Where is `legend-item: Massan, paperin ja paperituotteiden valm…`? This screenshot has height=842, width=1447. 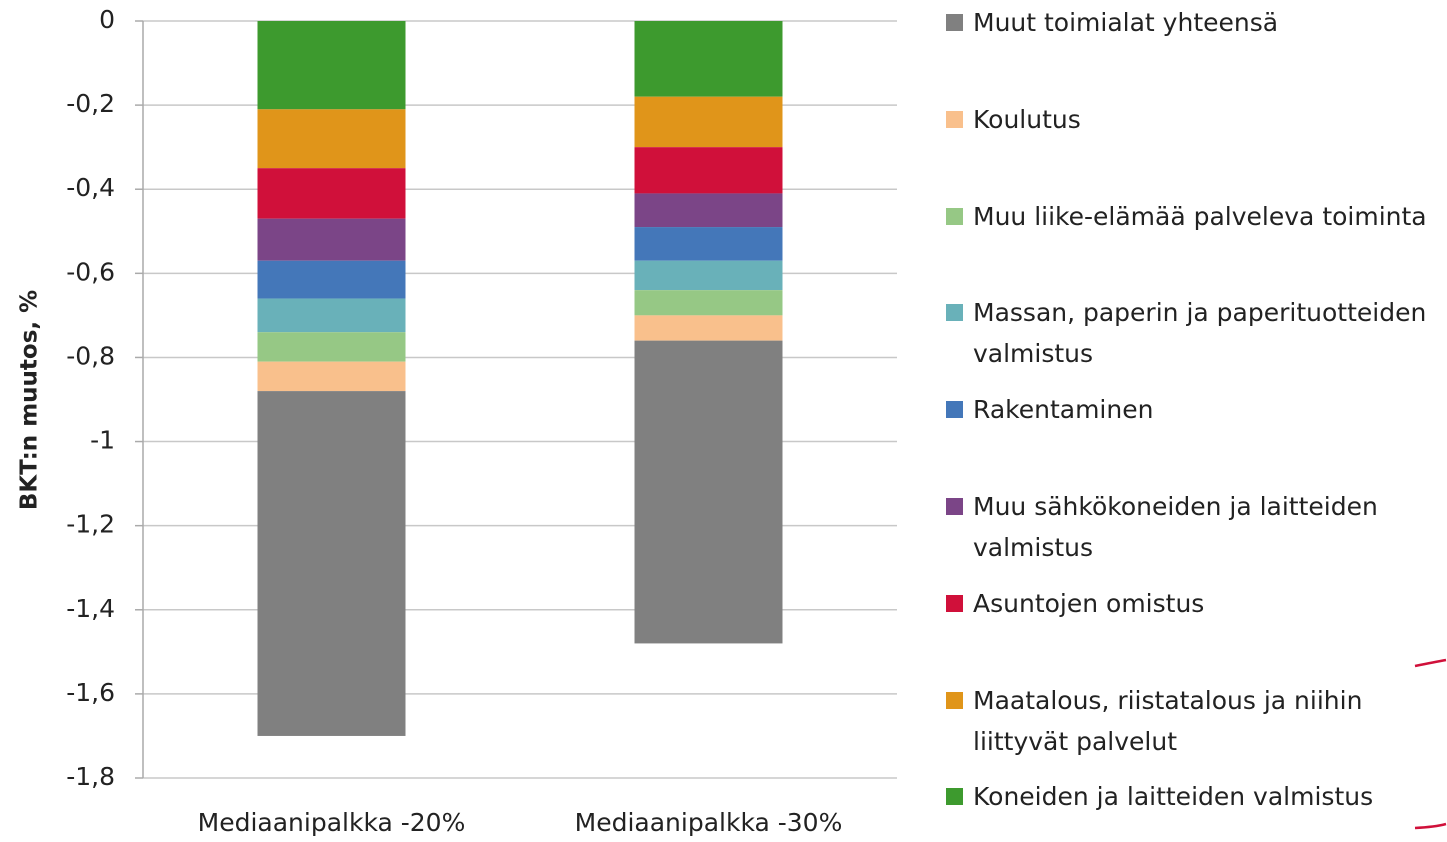
legend-item: Massan, paperin ja paperituotteiden valm… is located at coordinates (1193, 333).